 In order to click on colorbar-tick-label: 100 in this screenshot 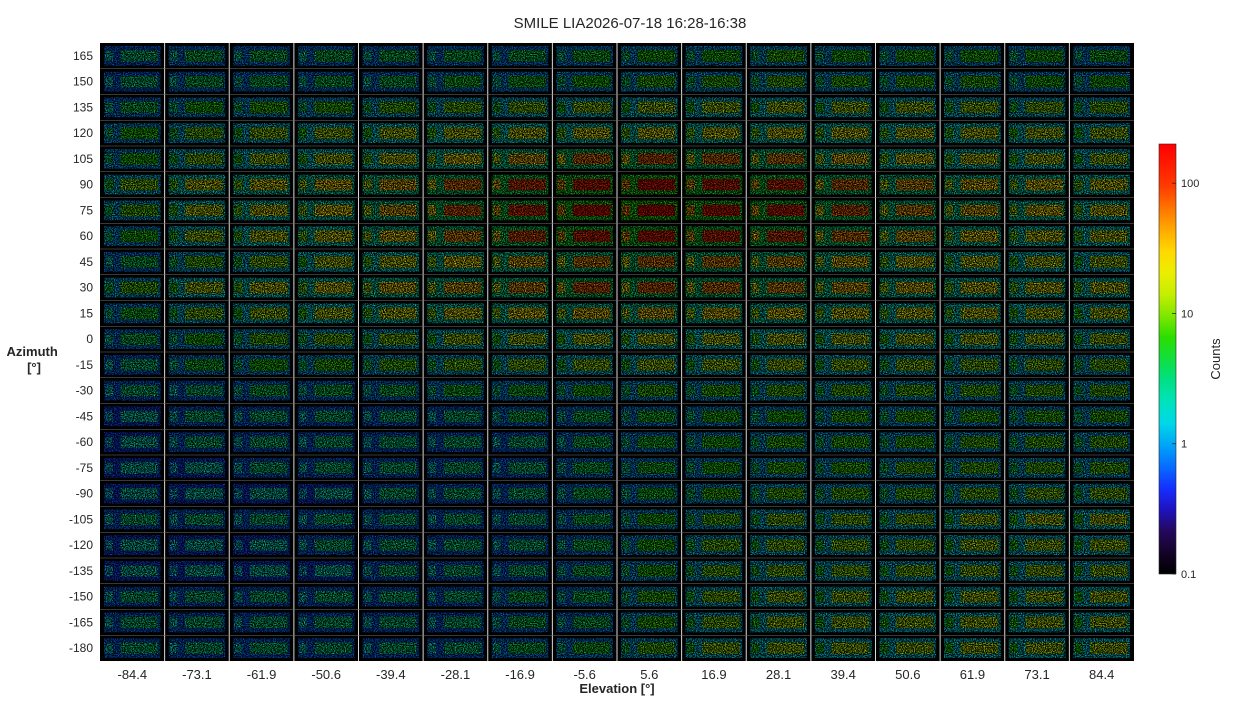, I will do `click(1190, 184)`.